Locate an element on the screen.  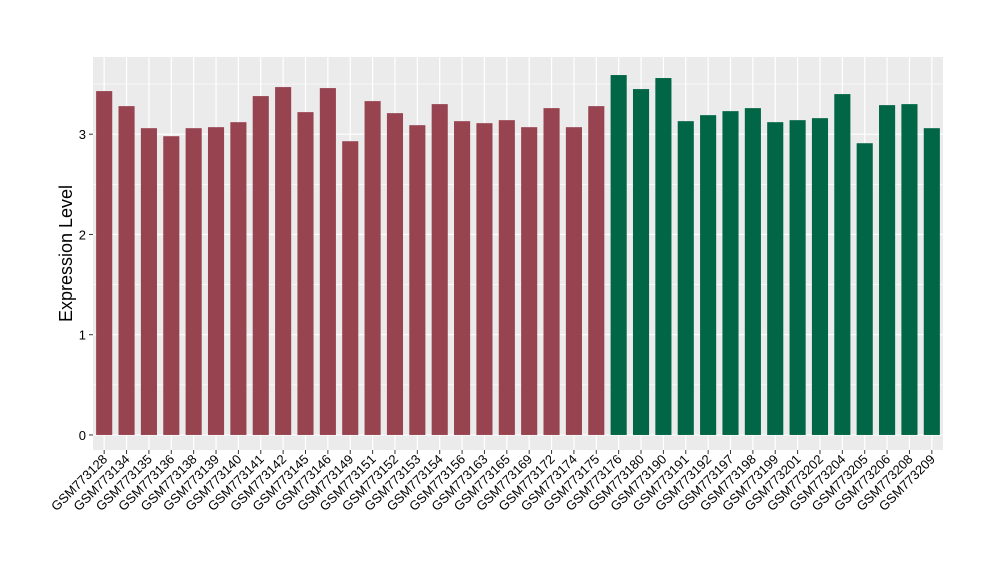
bar-GSM773146 is located at coordinates (327, 261).